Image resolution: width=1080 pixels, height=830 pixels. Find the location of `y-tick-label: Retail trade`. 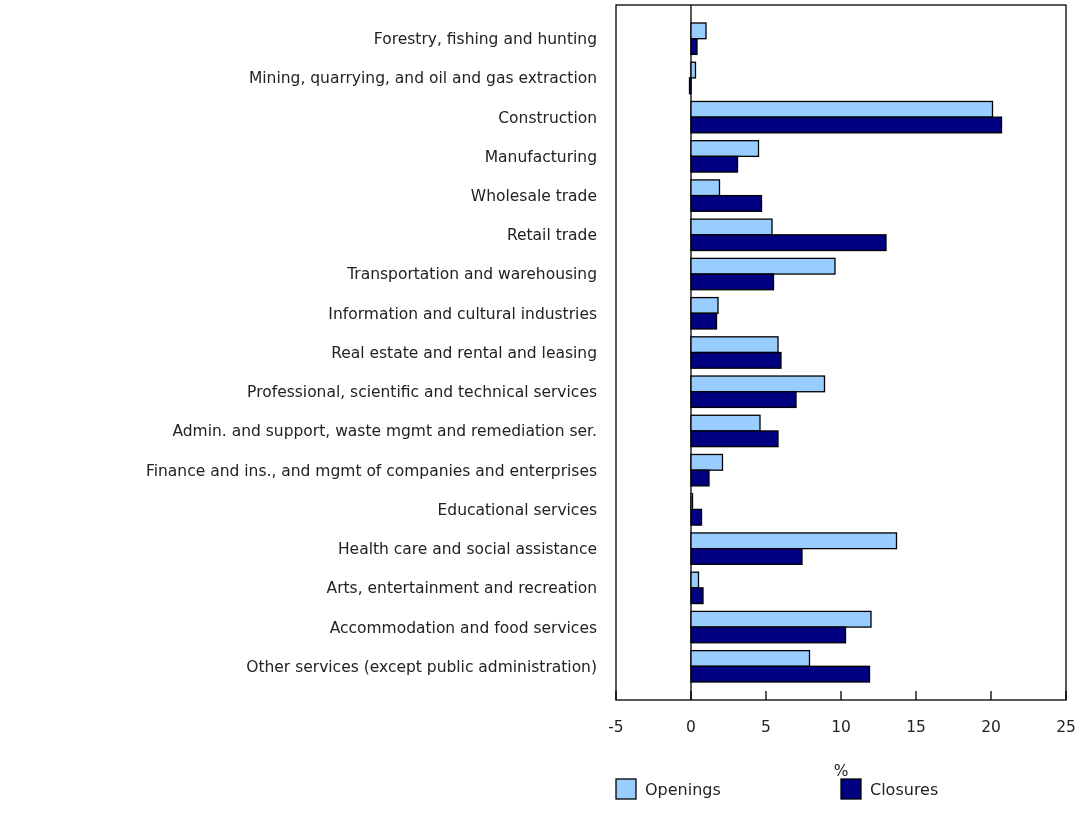

y-tick-label: Retail trade is located at coordinates (551, 235).